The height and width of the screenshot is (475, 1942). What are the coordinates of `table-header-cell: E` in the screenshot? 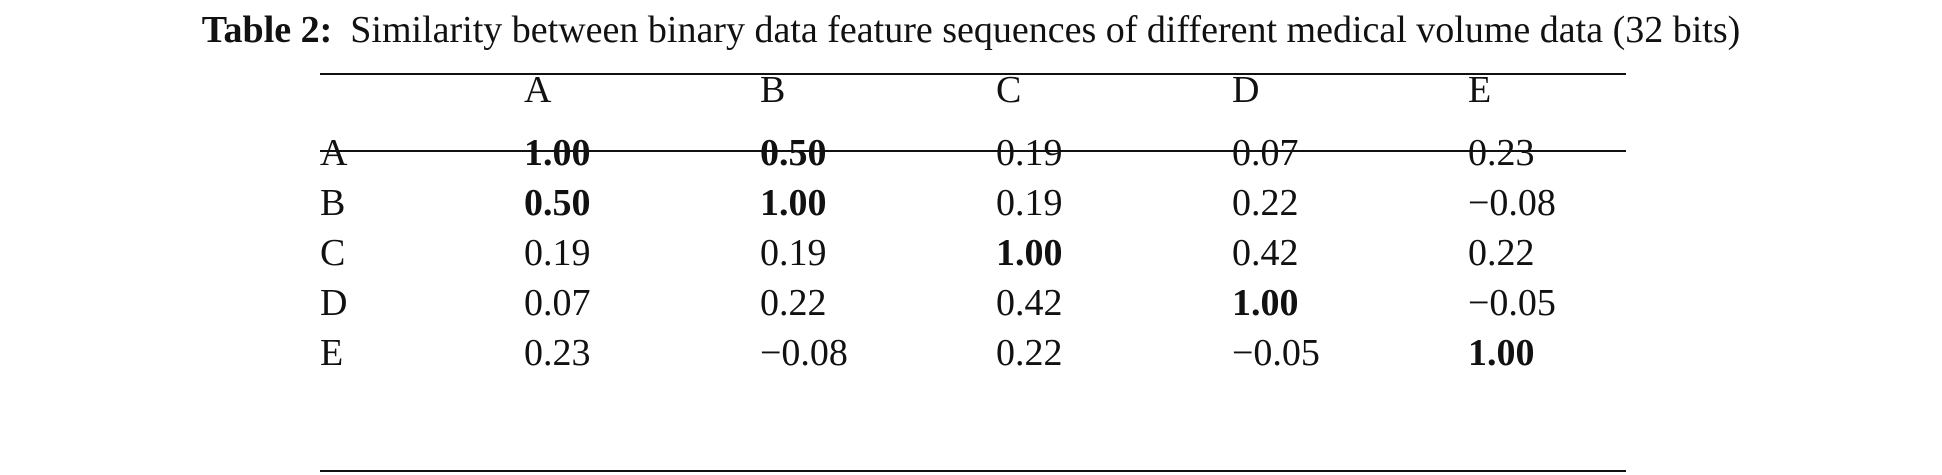 It's located at (1480, 90).